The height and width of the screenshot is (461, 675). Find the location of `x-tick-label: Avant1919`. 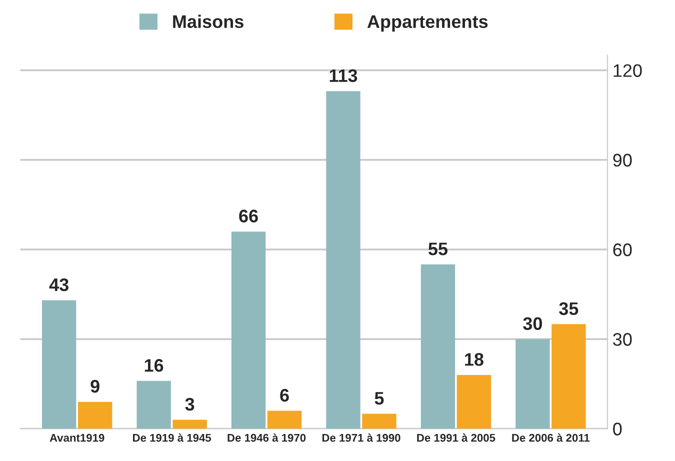

x-tick-label: Avant1919 is located at coordinates (77, 438).